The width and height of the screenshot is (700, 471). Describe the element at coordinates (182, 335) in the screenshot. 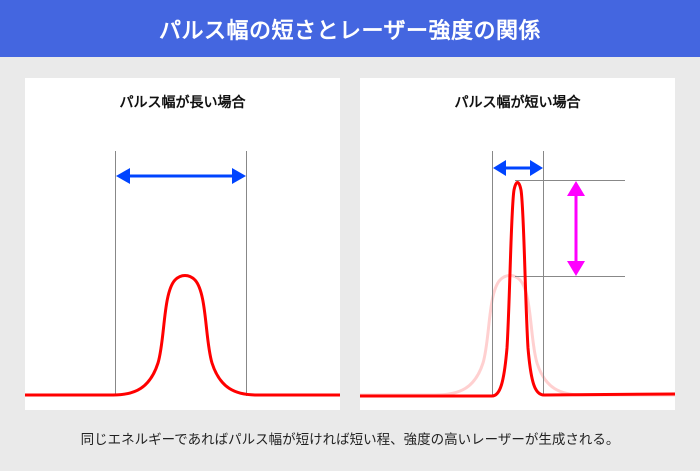

I see `long-pulse-curve` at that location.